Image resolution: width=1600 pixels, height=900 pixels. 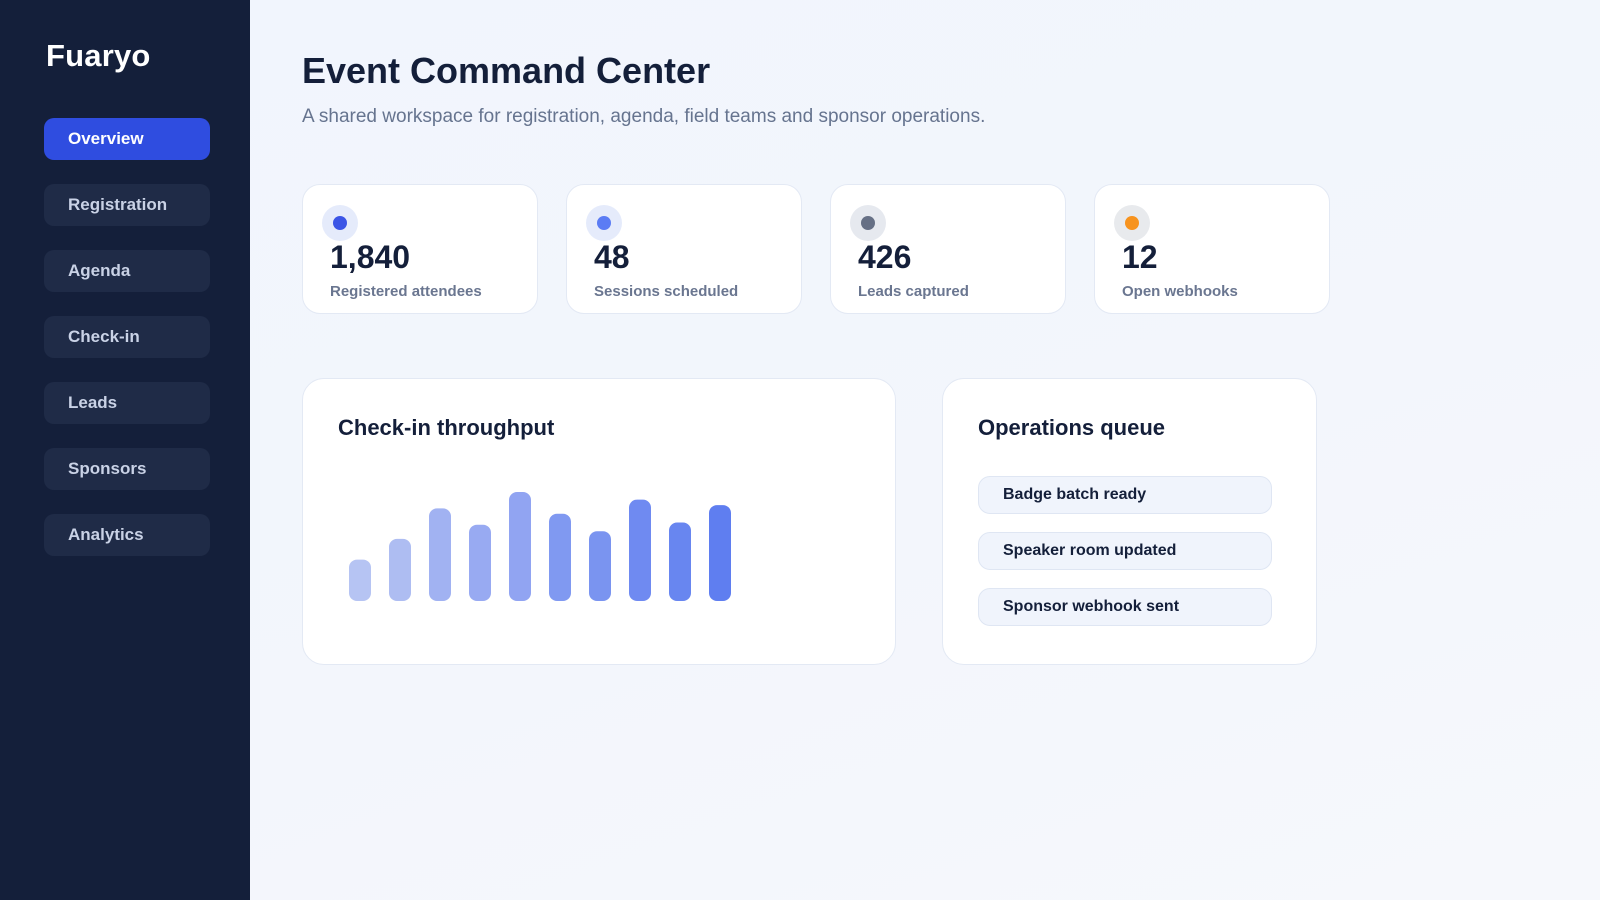 I want to click on page-title: Event Command Center, so click(x=506, y=70).